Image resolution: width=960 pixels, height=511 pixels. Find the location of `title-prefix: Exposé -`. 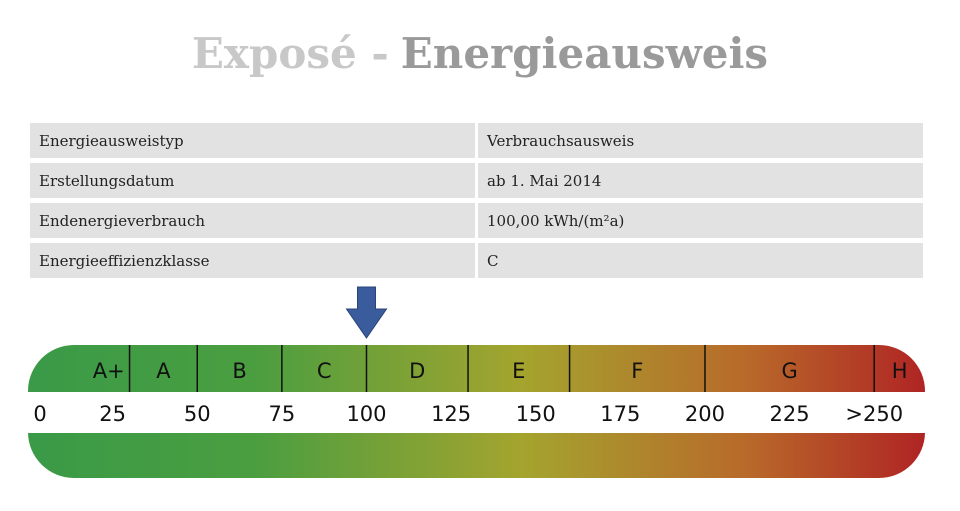

title-prefix: Exposé - is located at coordinates (290, 53).